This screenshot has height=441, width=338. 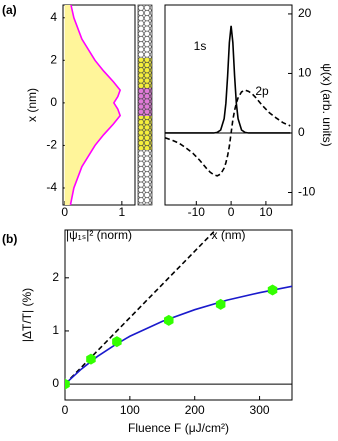 I want to click on y-tick-label: 1, so click(x=55, y=330).